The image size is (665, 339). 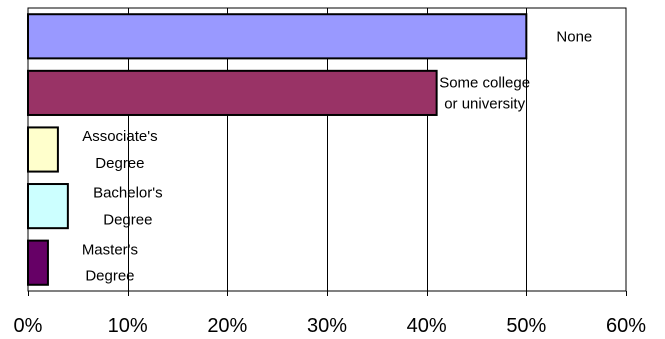 I want to click on bar-label-line: Associate's, so click(x=119, y=136).